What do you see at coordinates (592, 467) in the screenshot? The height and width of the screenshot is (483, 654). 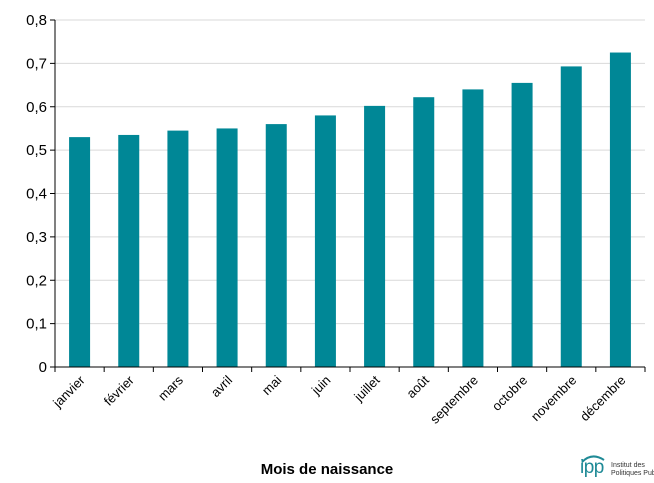 I see `logo-mark: ipp` at bounding box center [592, 467].